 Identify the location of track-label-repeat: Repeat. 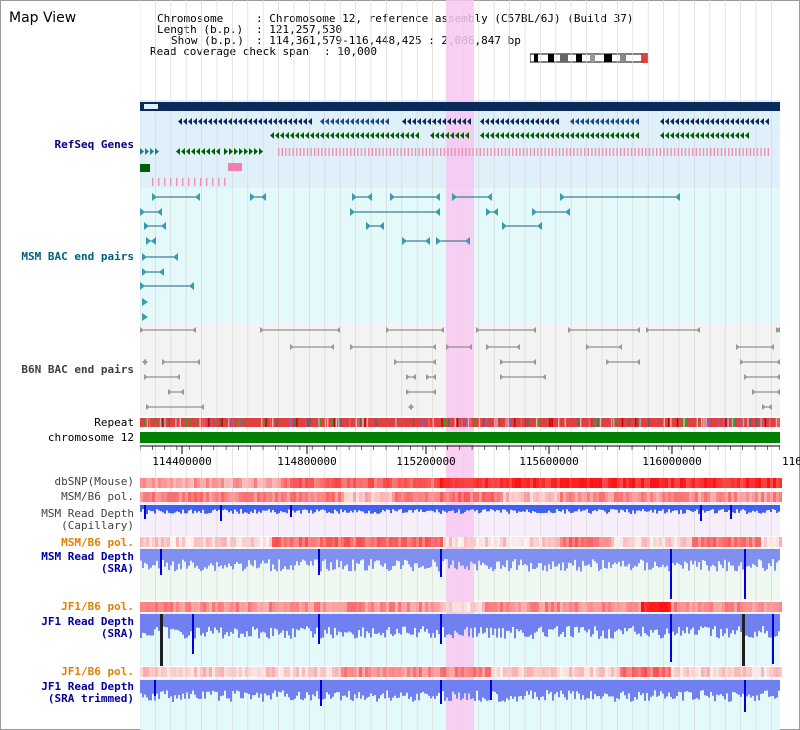
(114, 422).